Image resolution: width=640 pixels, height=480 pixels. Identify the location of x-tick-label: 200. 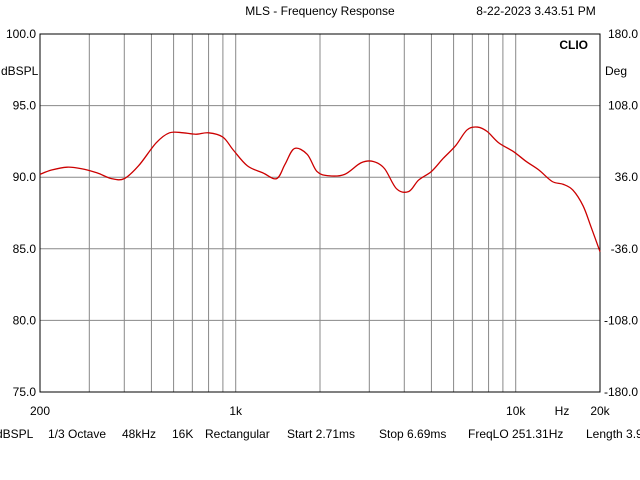
(40, 411).